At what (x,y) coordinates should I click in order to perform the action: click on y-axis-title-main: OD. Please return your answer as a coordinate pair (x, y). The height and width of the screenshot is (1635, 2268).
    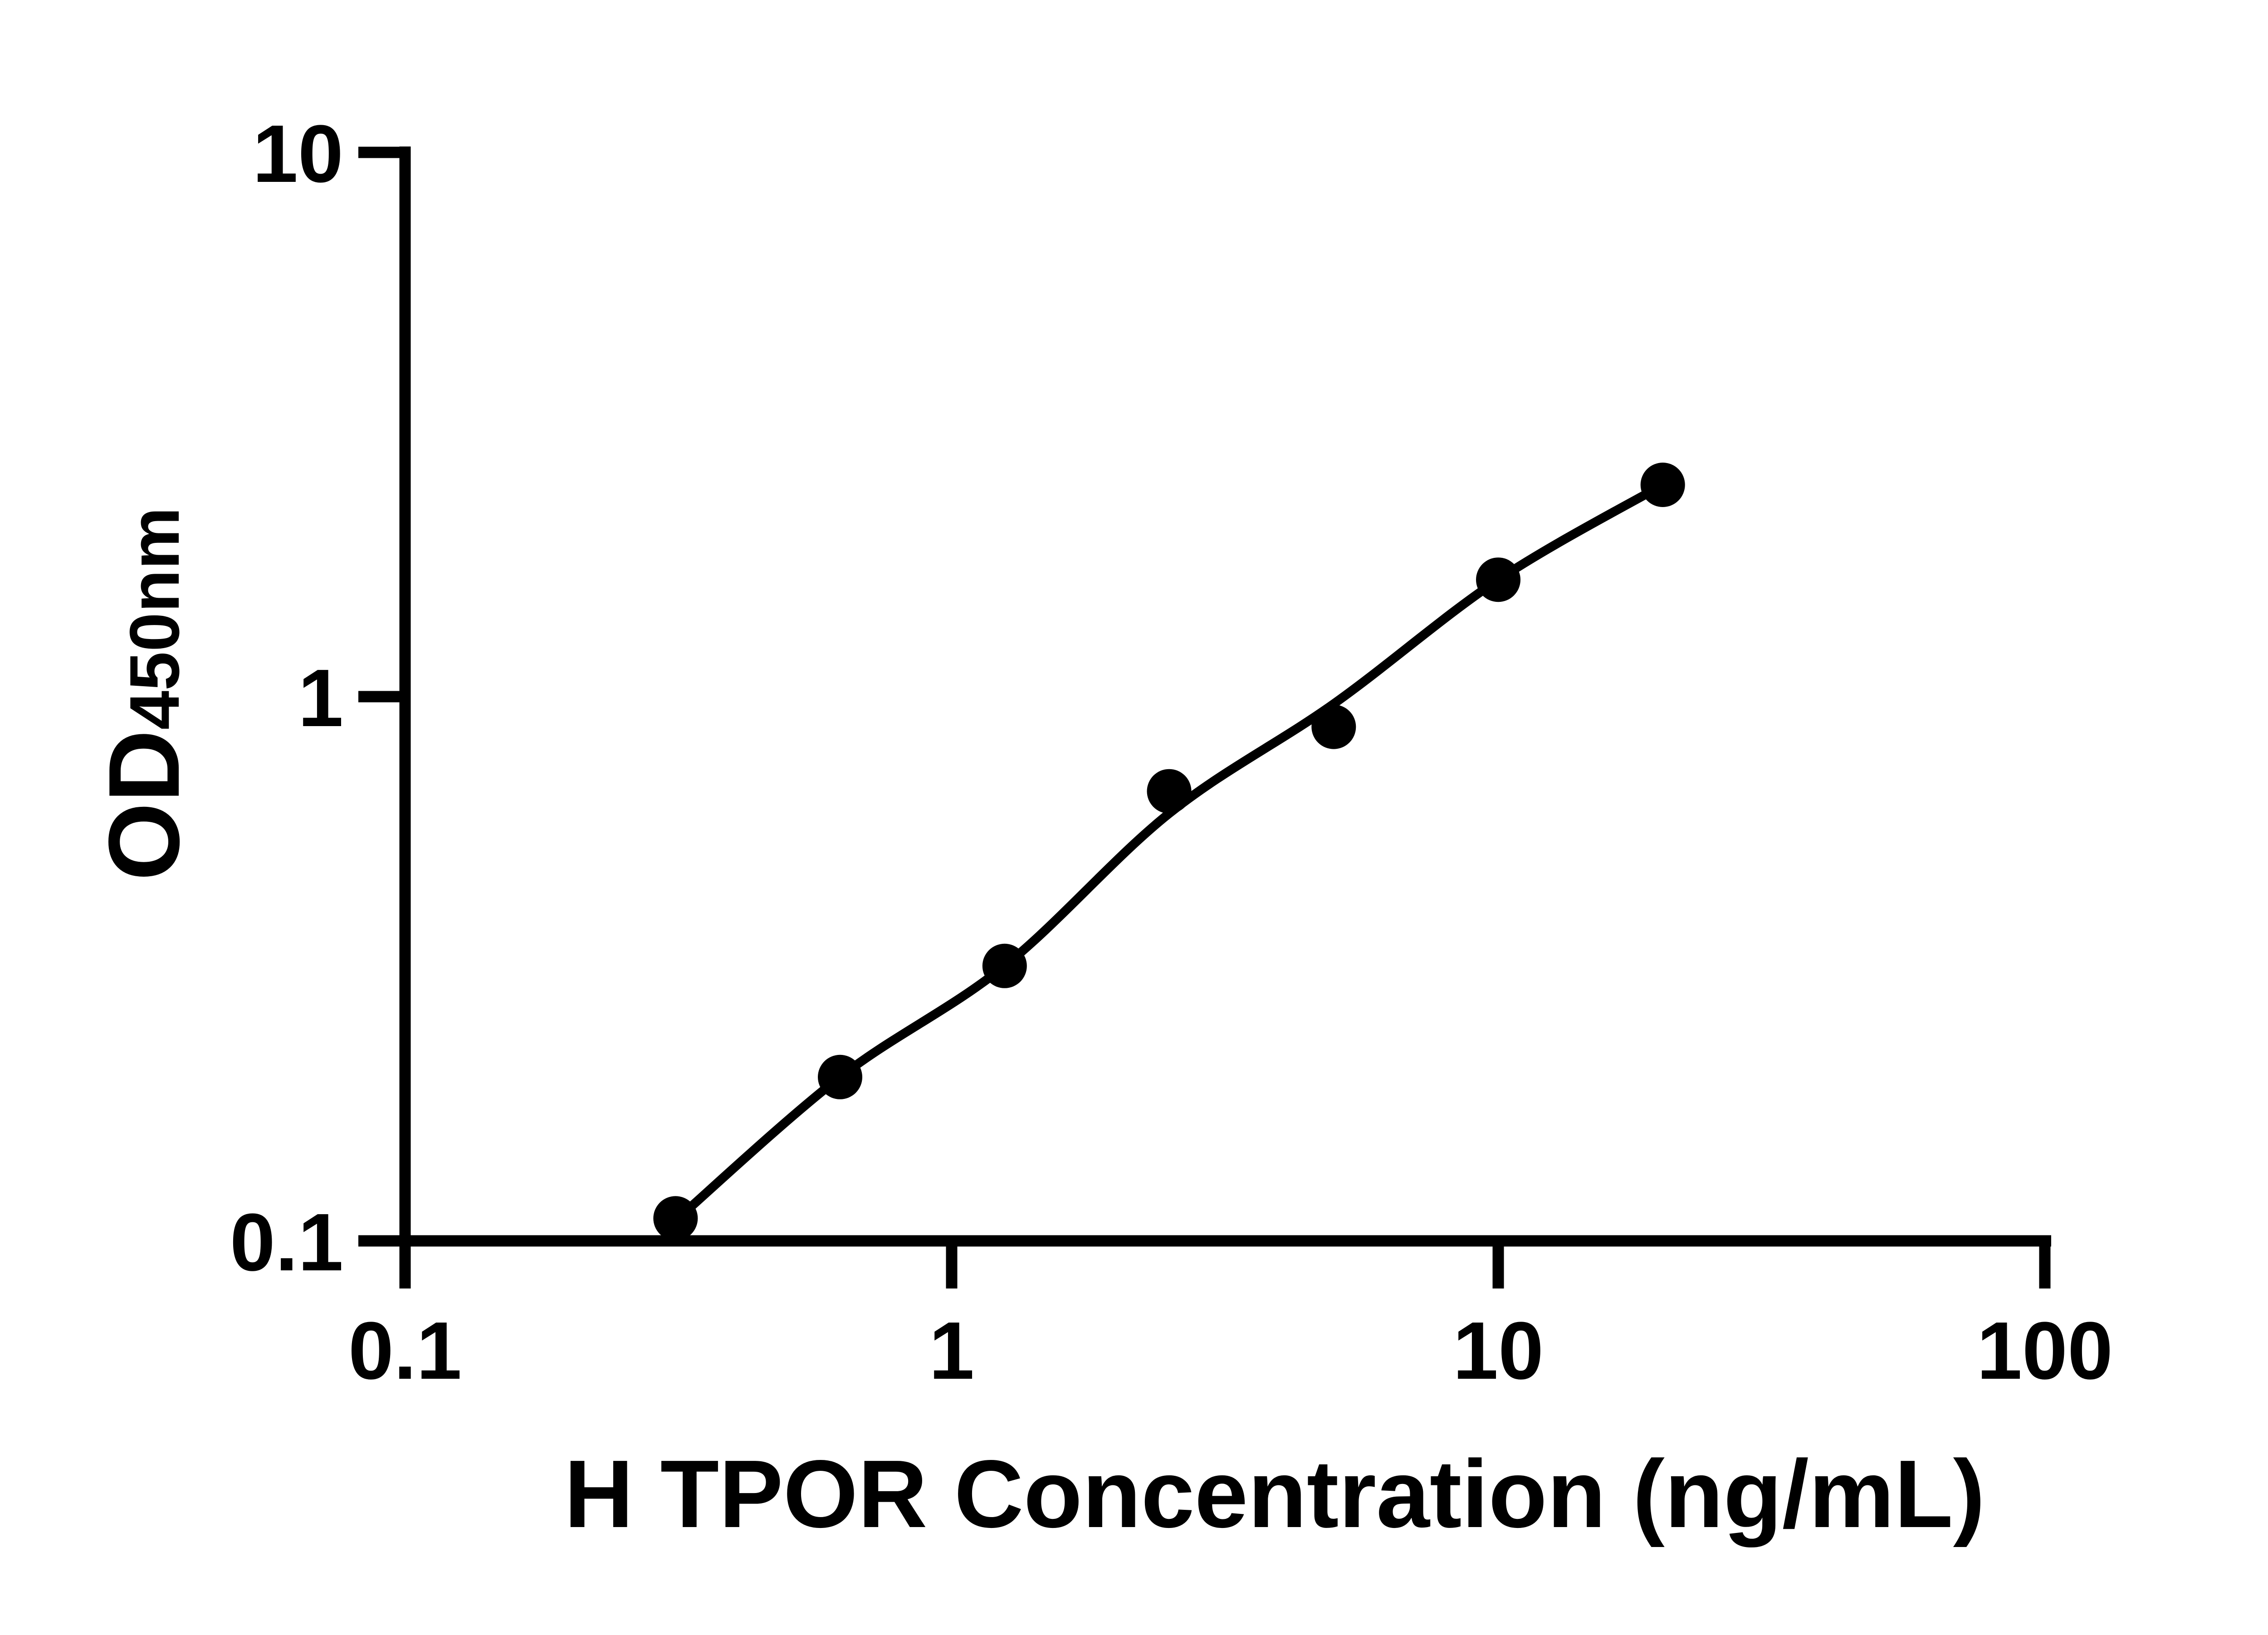
    Looking at the image, I should click on (144, 806).